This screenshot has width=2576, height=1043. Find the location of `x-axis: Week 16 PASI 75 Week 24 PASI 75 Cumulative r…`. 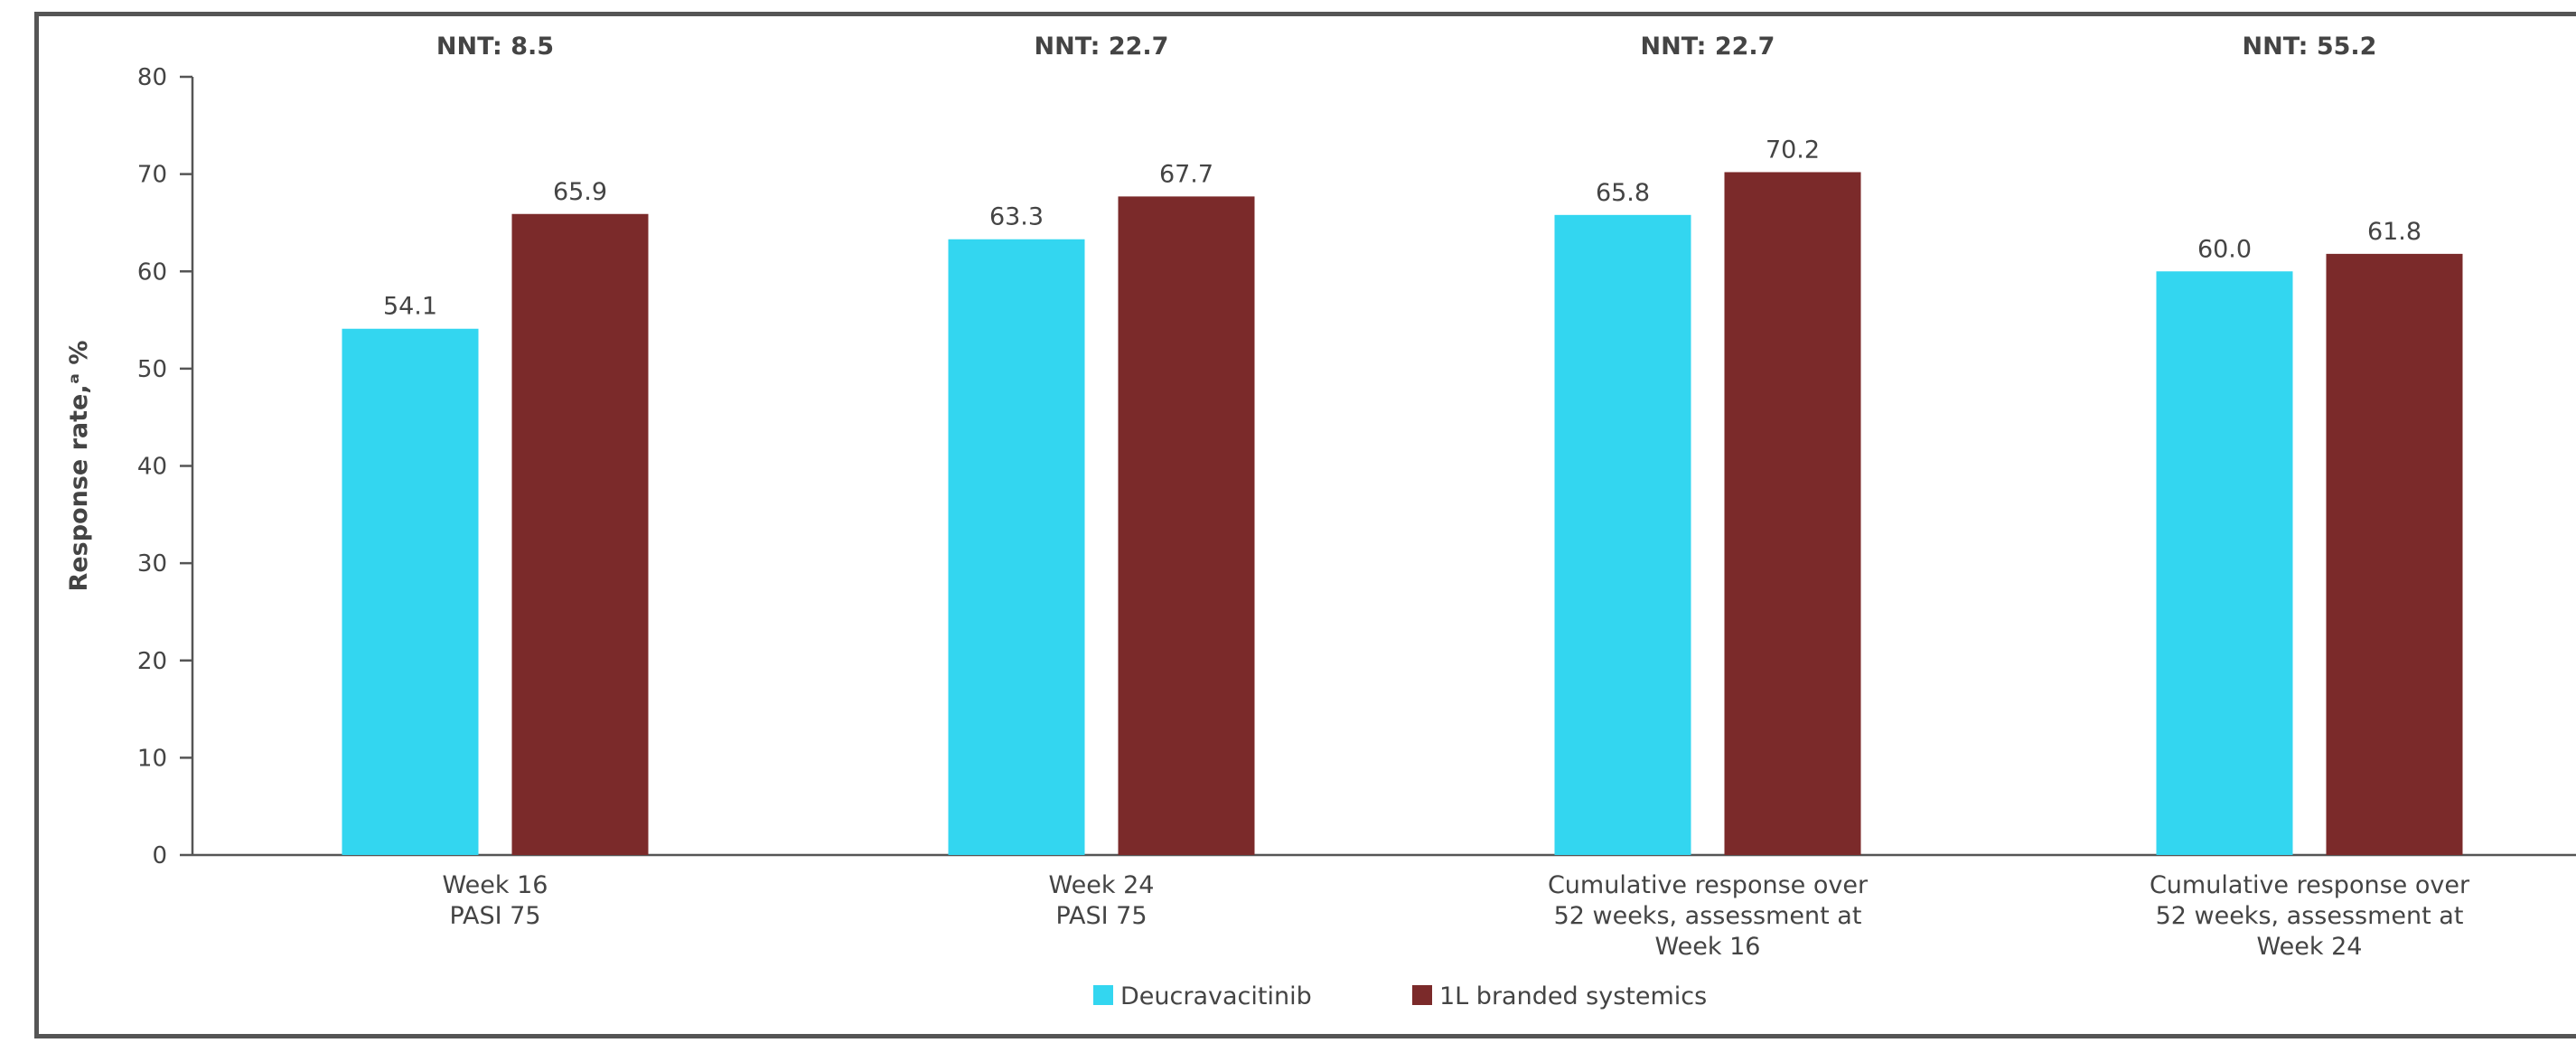

x-axis: Week 16 PASI 75 Week 24 PASI 75 Cumulative r… is located at coordinates (1384, 907).